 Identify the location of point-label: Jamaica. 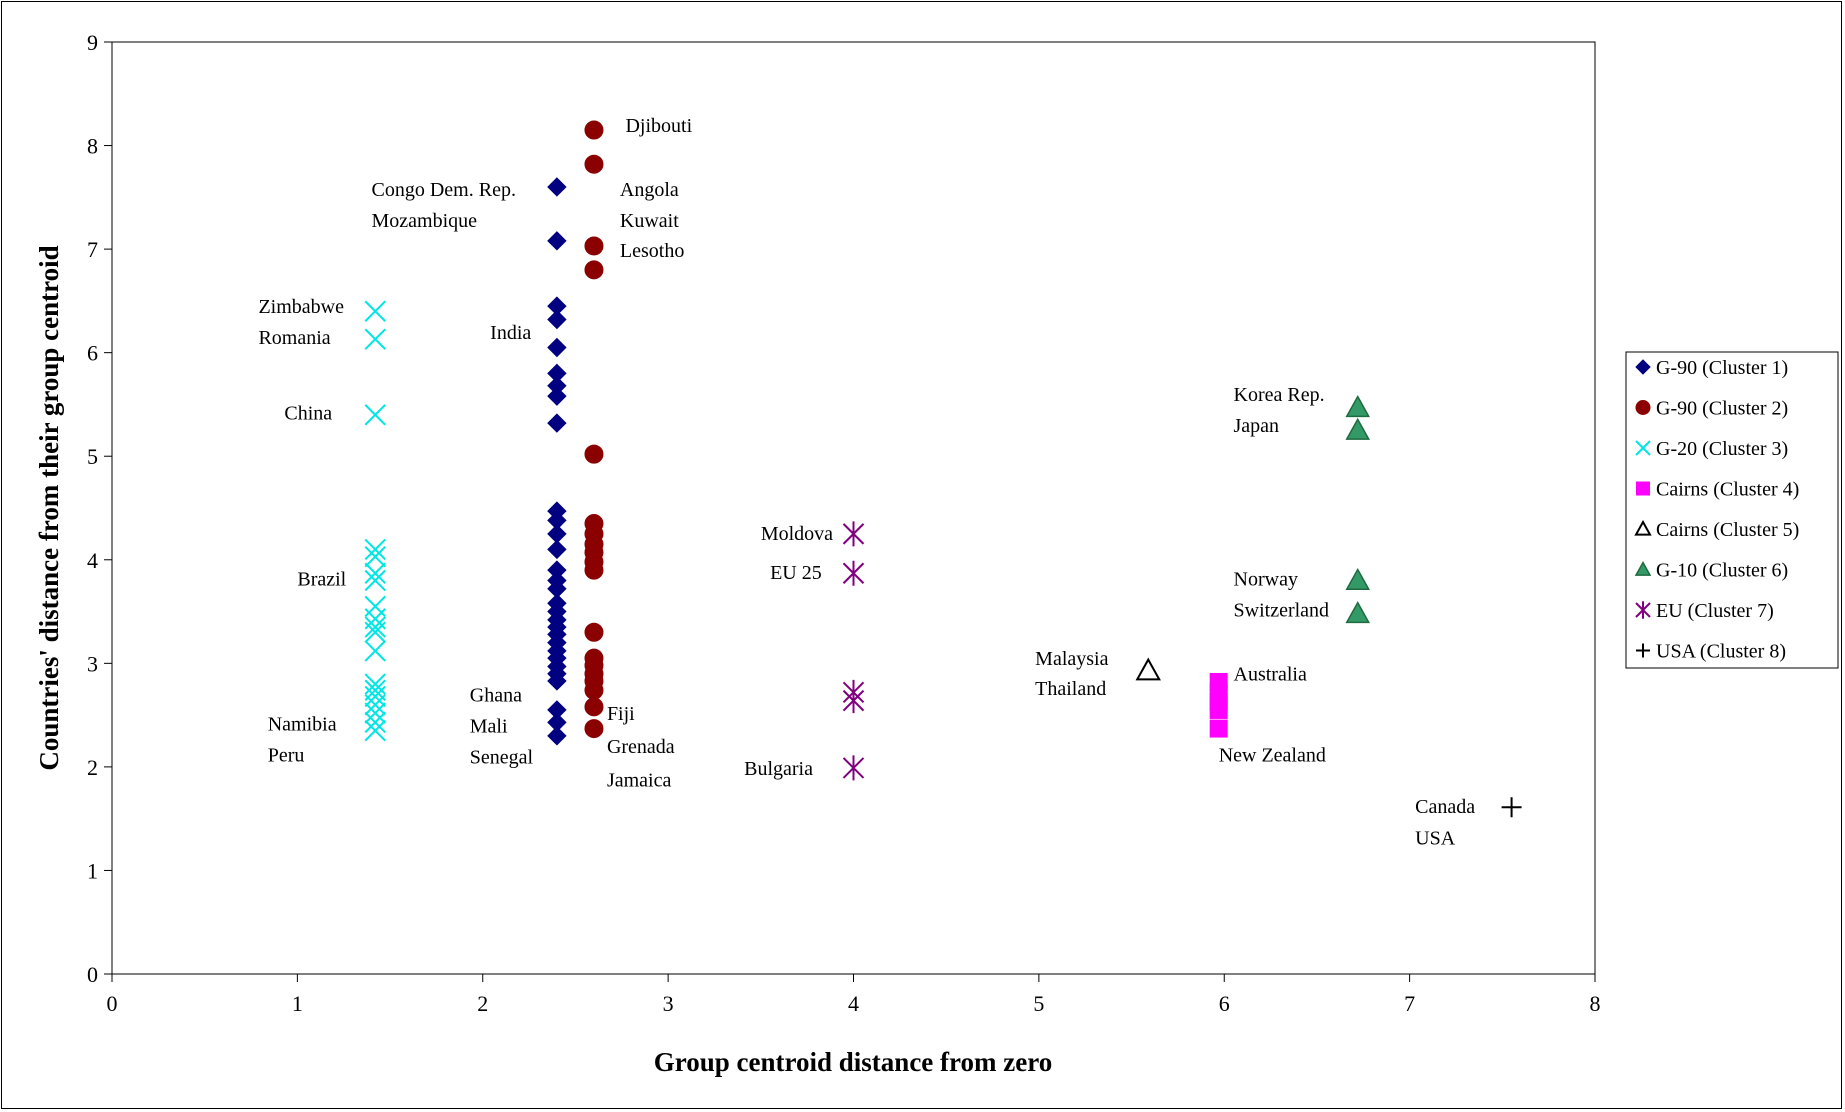
(639, 780).